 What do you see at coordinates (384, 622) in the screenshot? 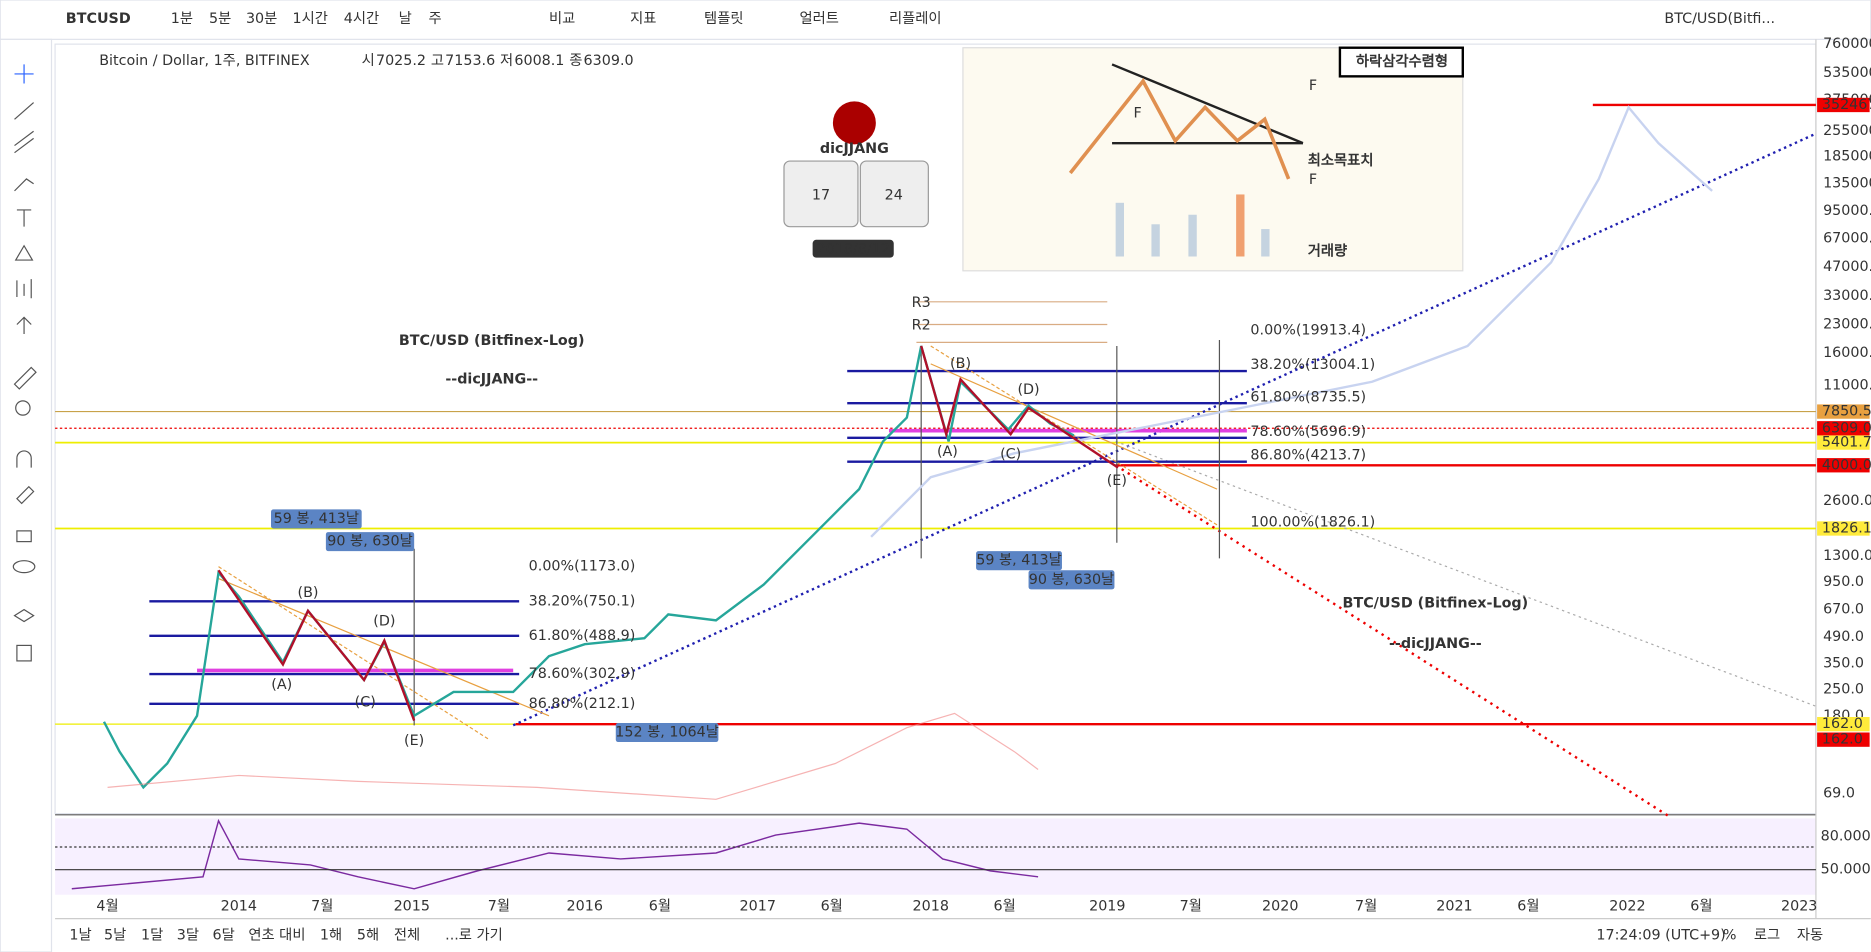
I see `wave-label: (D)` at bounding box center [384, 622].